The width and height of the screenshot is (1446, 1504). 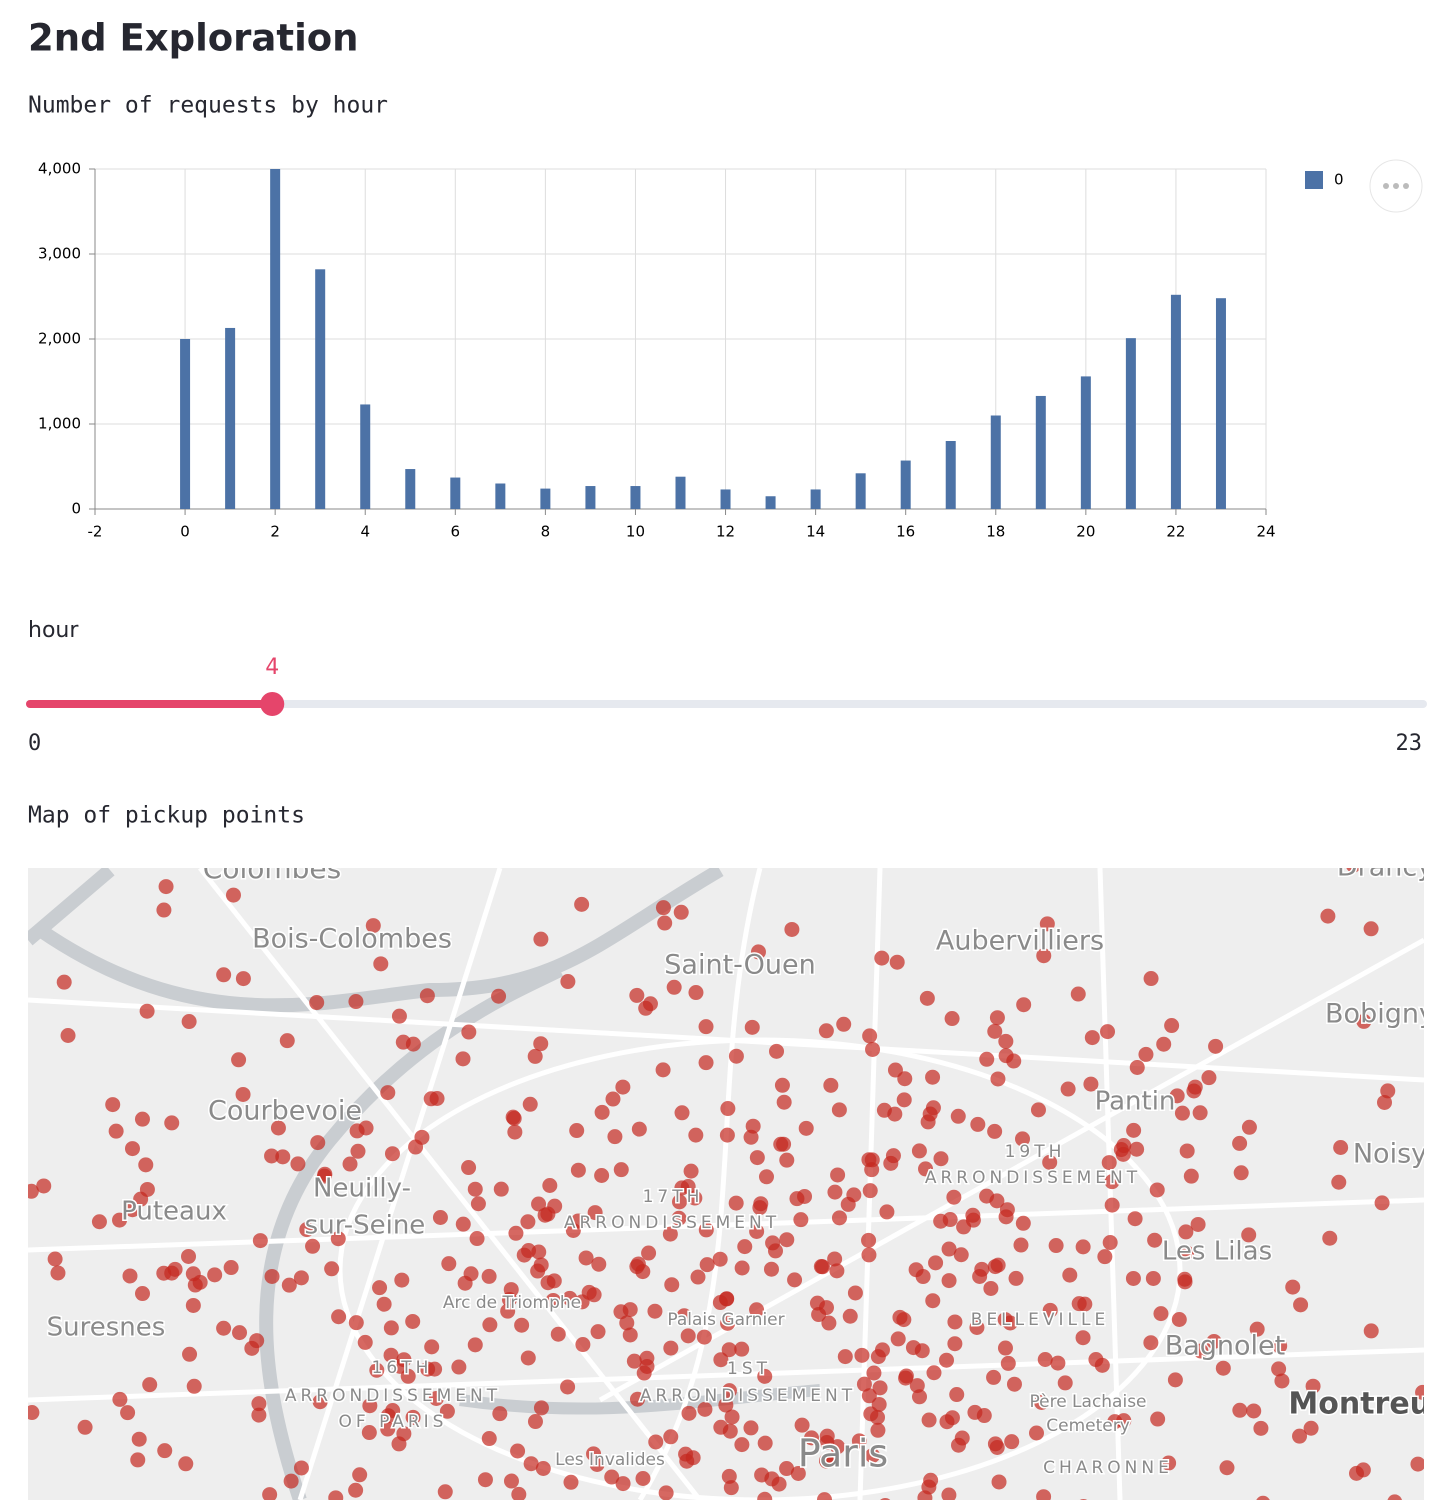 What do you see at coordinates (1217, 1252) in the screenshot?
I see `place-label: Les Lilas` at bounding box center [1217, 1252].